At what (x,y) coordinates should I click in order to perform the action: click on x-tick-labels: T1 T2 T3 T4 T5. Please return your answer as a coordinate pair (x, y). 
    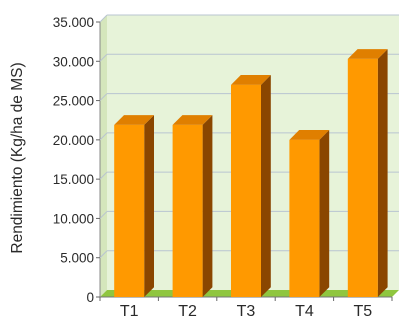
    Looking at the image, I should click on (246, 308).